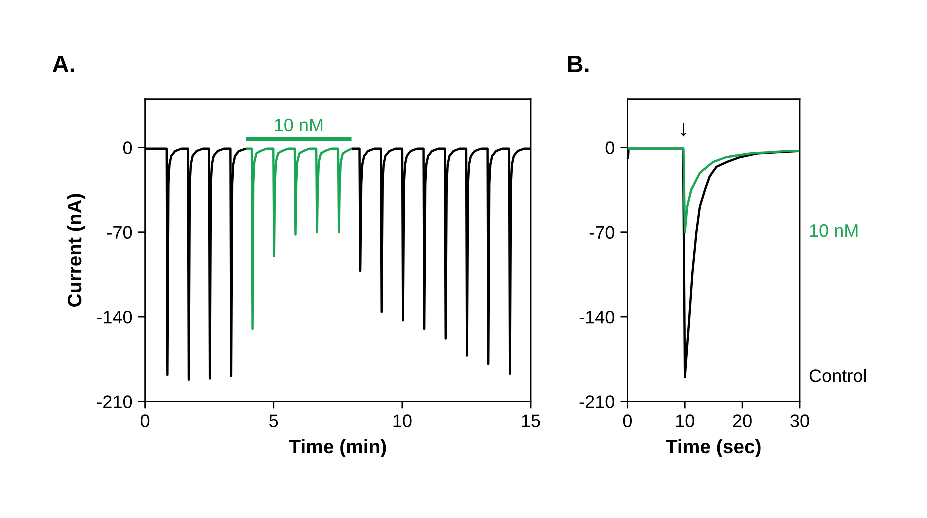 The height and width of the screenshot is (518, 927). What do you see at coordinates (531, 421) in the screenshot?
I see `x-tick-label: 15` at bounding box center [531, 421].